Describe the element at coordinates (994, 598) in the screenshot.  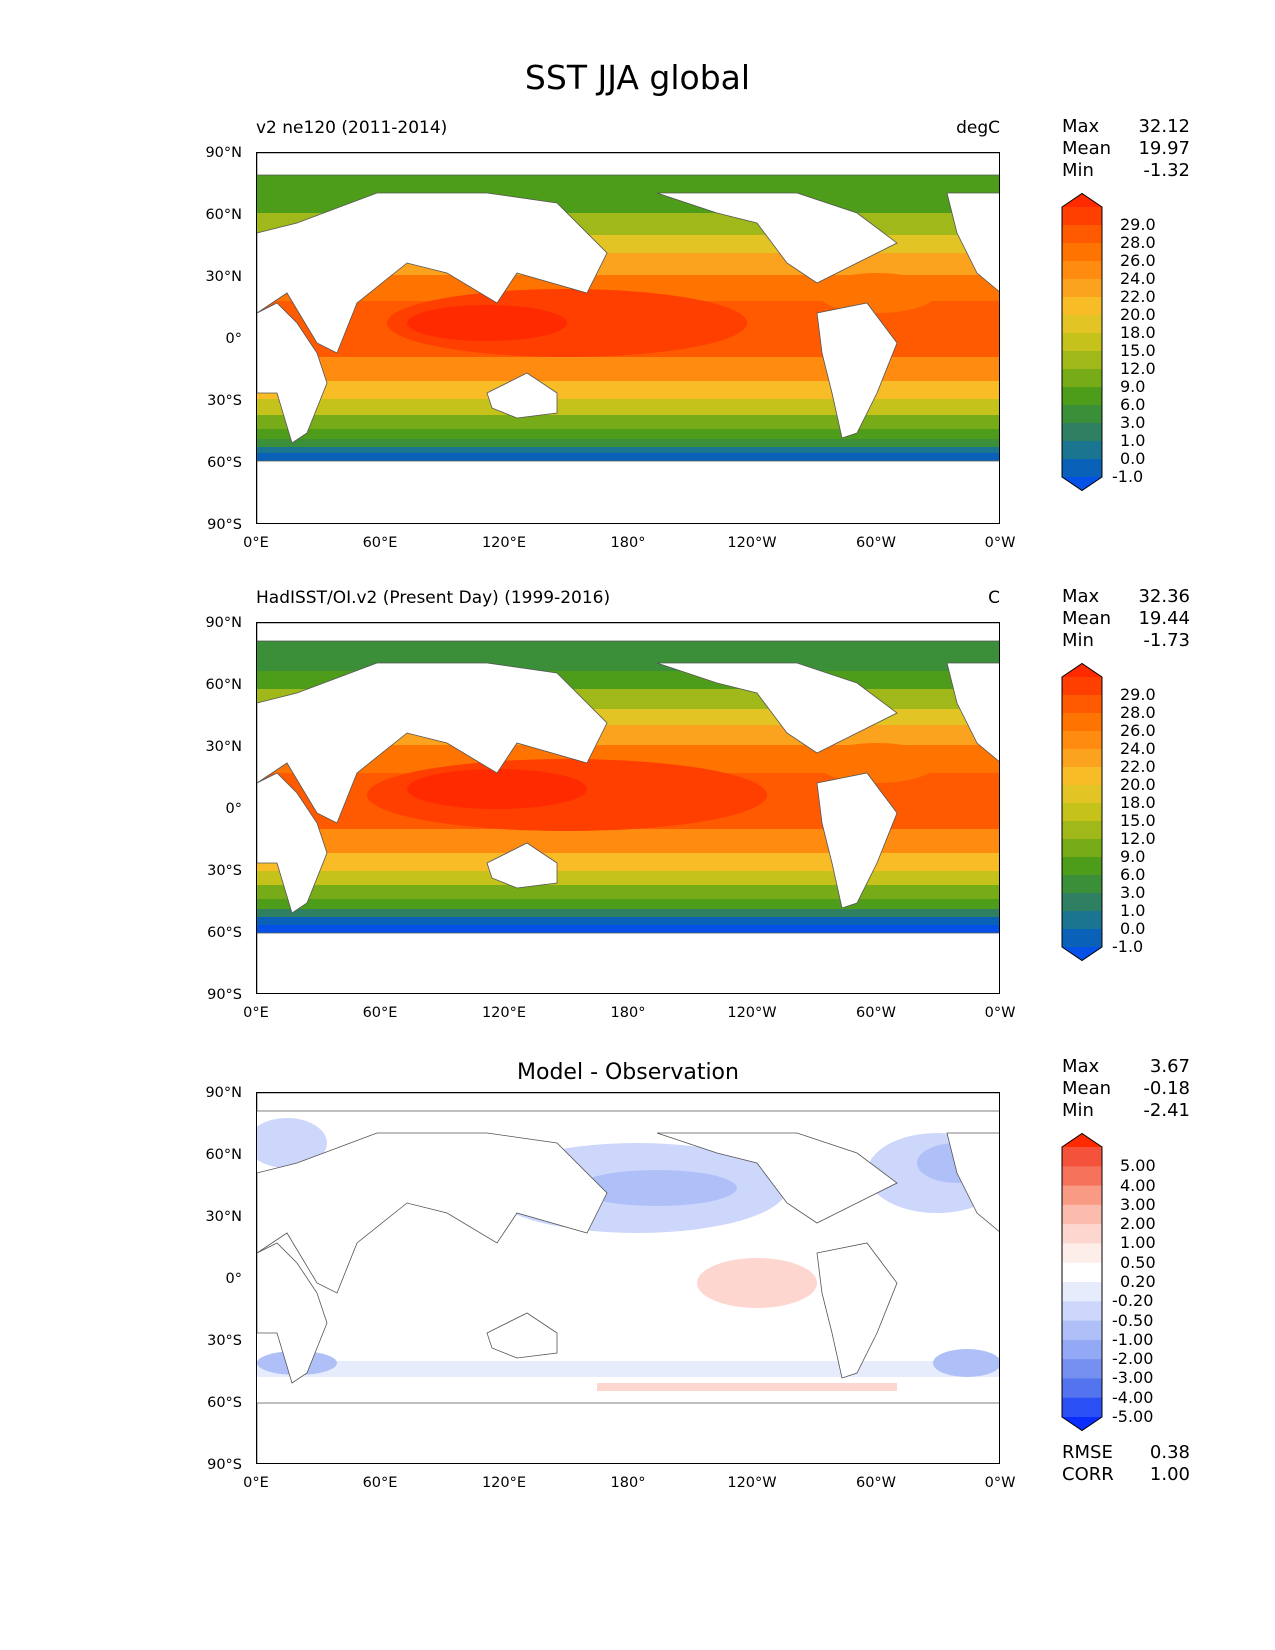
I see `panel-units: C` at that location.